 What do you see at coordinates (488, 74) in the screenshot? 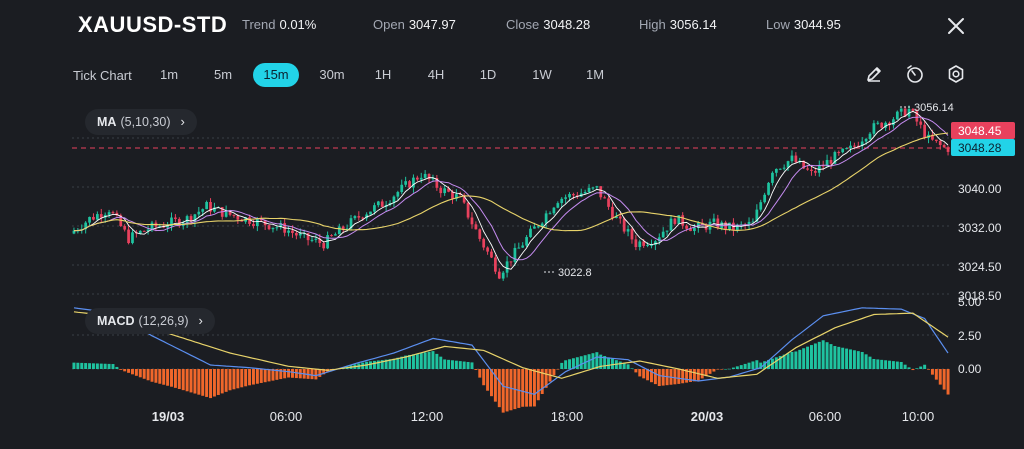
I see `timeframe-1d: 1D` at bounding box center [488, 74].